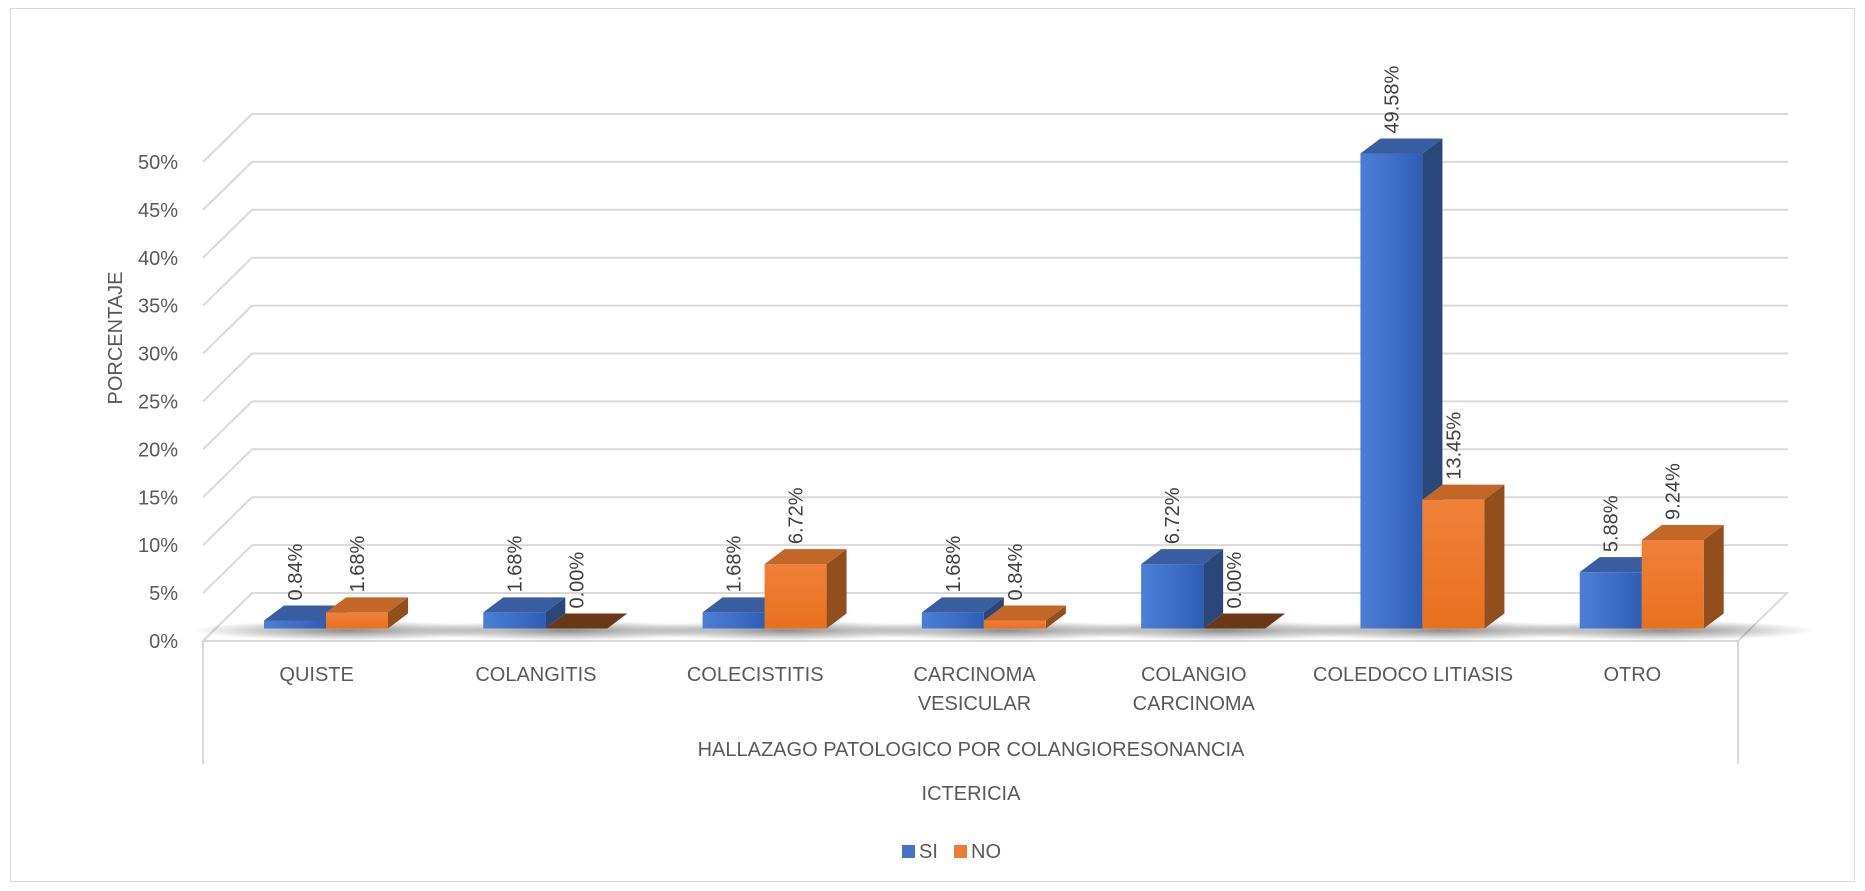 This screenshot has width=1865, height=891. What do you see at coordinates (116, 338) in the screenshot?
I see `y-axis-title: PORCENTAJE` at bounding box center [116, 338].